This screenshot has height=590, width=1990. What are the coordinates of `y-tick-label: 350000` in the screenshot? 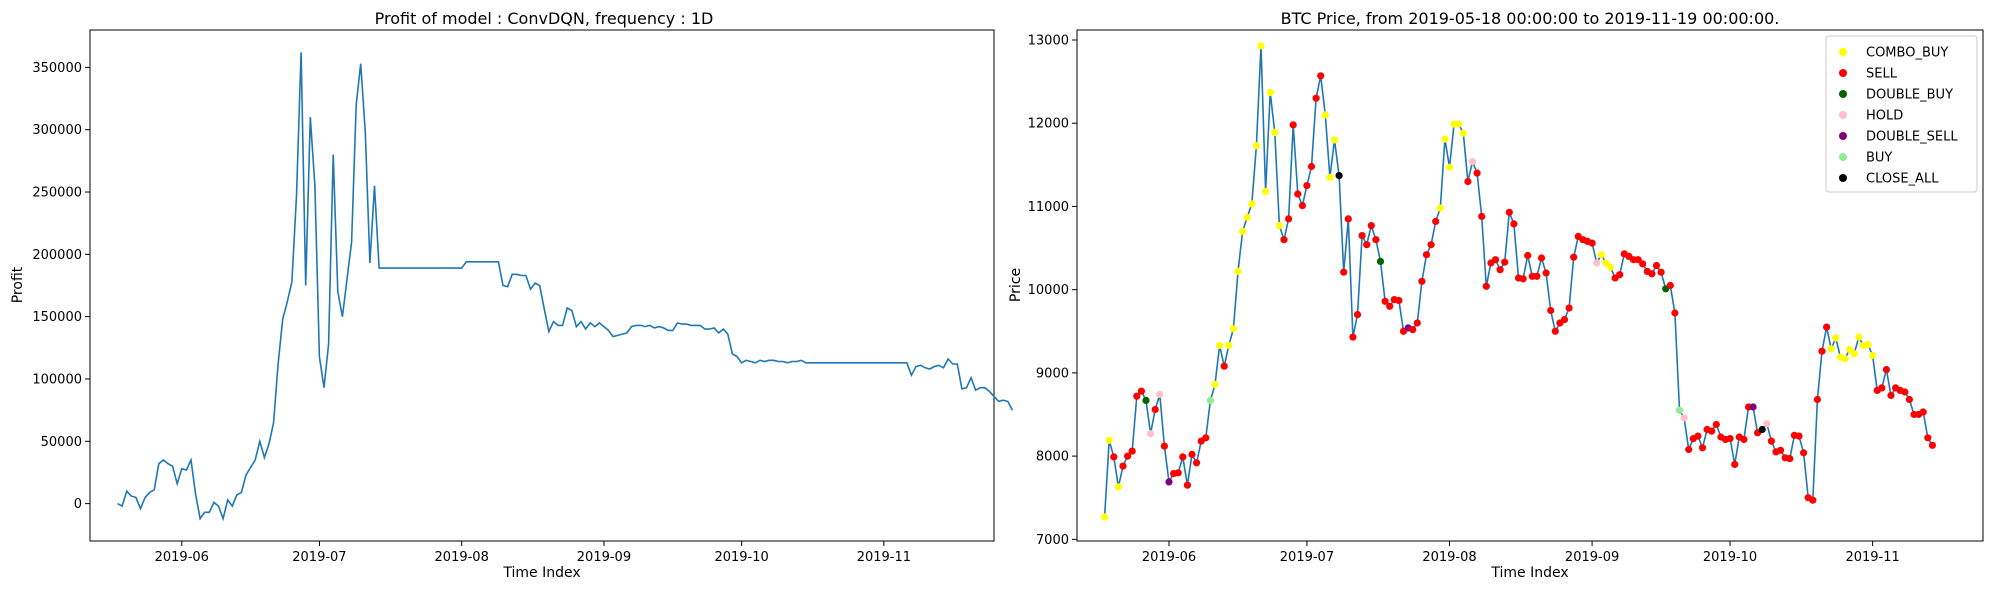 It's located at (57, 68).